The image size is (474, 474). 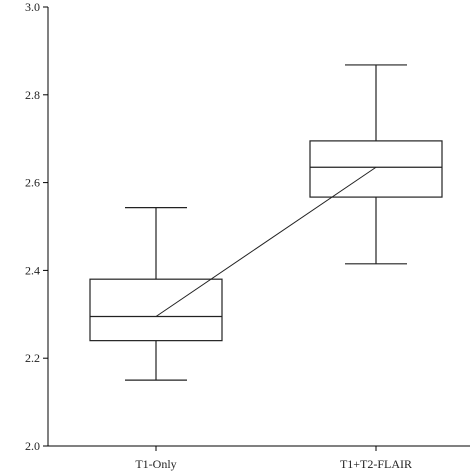 I want to click on x-axis: T1-Only T1+T2-FLAIR, so click(x=259, y=458).